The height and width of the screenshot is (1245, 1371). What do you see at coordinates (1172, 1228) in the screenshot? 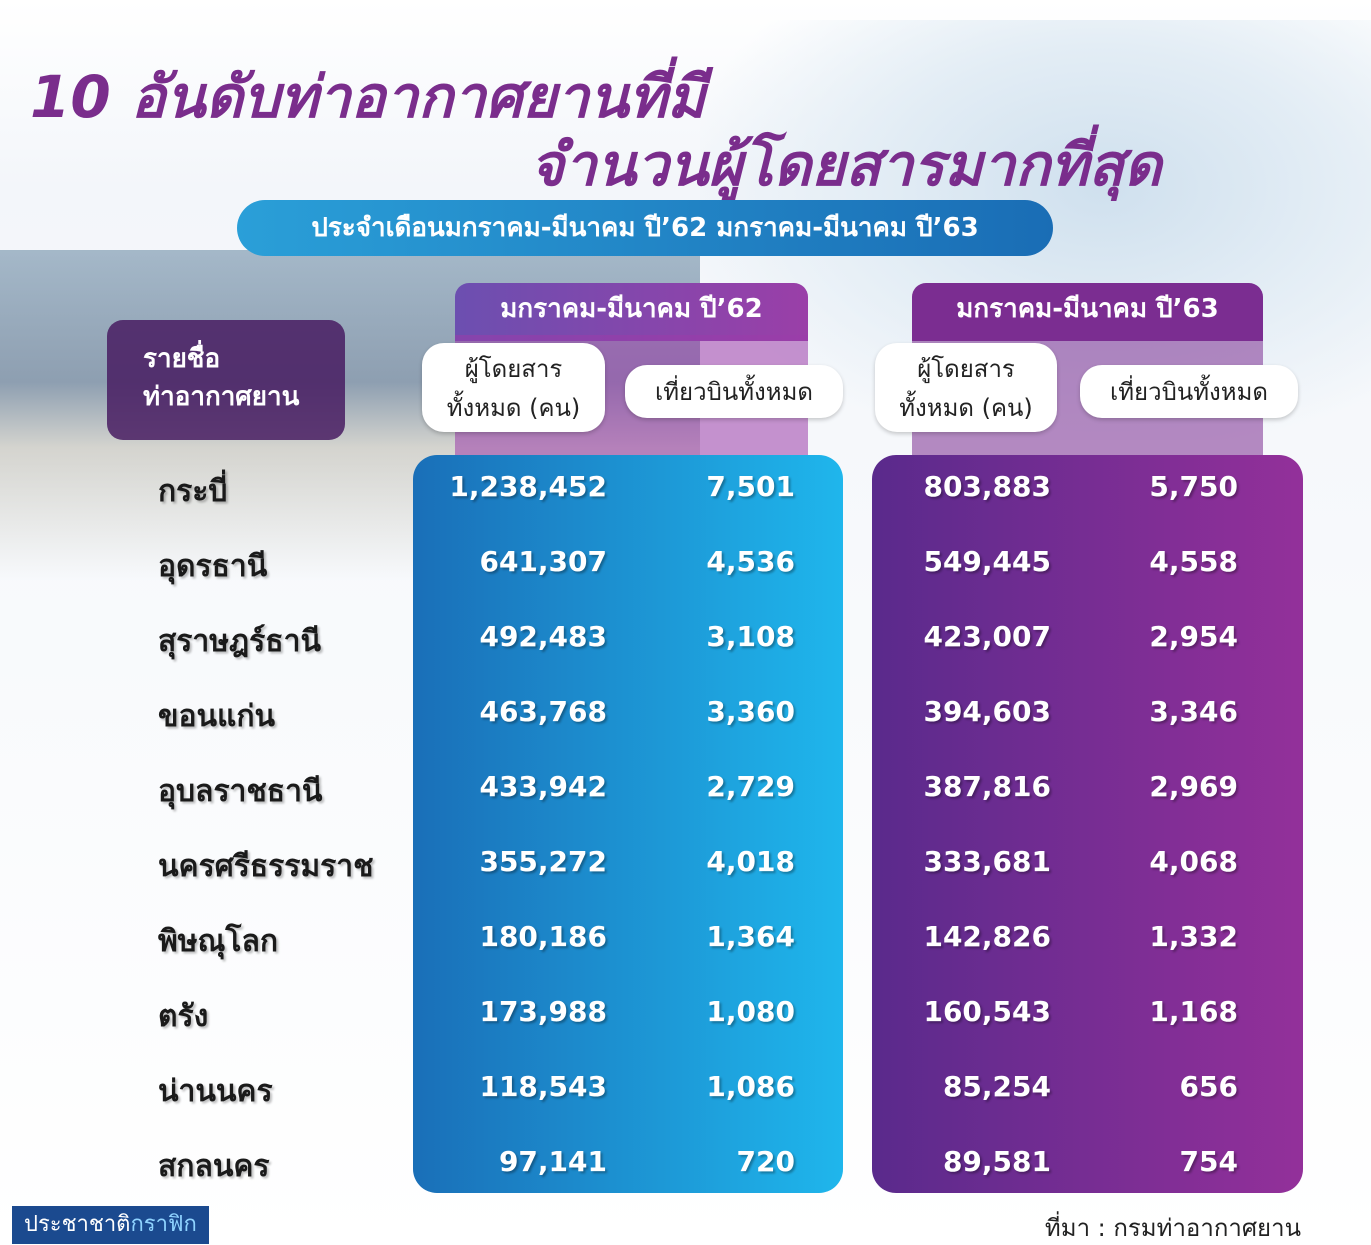
I see `source: ที่มา : กรมท่าอากาศยาน` at bounding box center [1172, 1228].